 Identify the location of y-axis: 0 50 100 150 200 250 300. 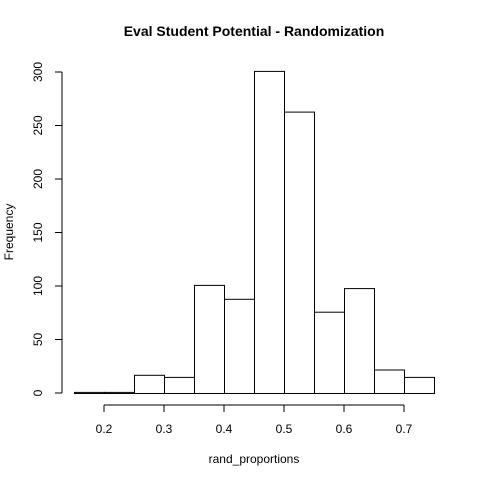
(47, 229).